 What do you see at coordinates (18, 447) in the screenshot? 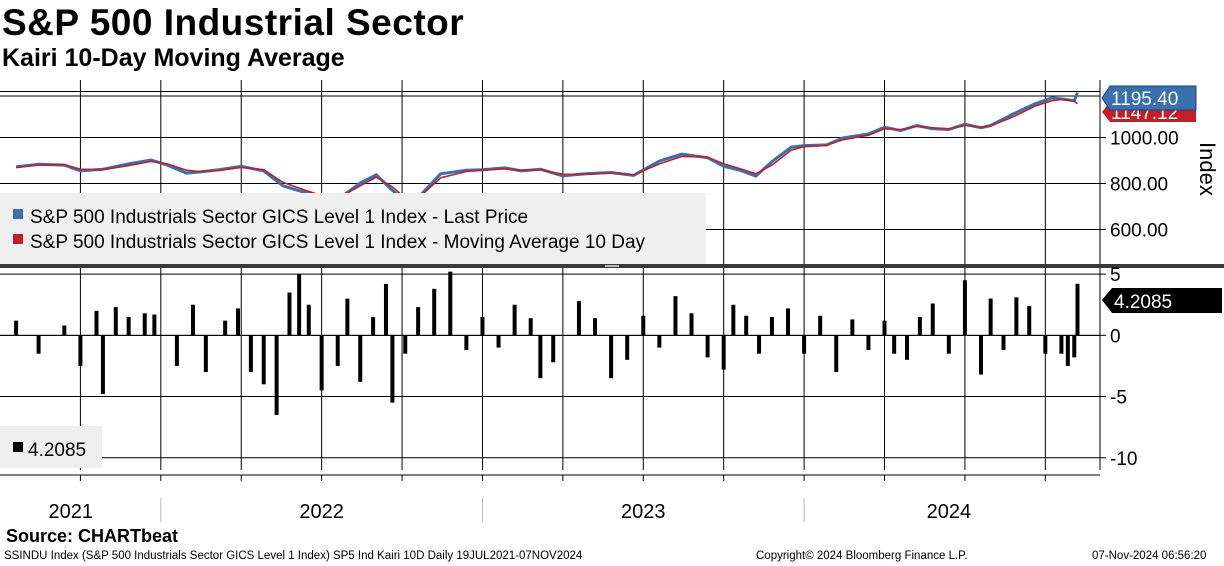
I see `legend-kairi-swatch` at bounding box center [18, 447].